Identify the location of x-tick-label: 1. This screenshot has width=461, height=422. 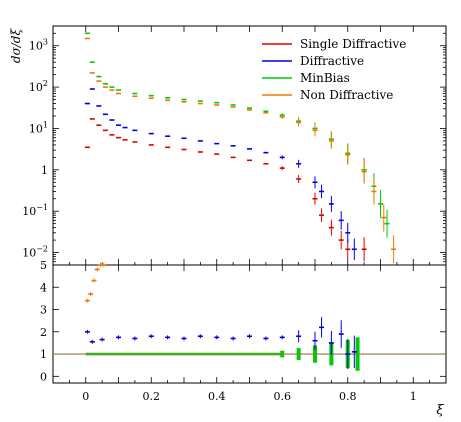
(413, 396).